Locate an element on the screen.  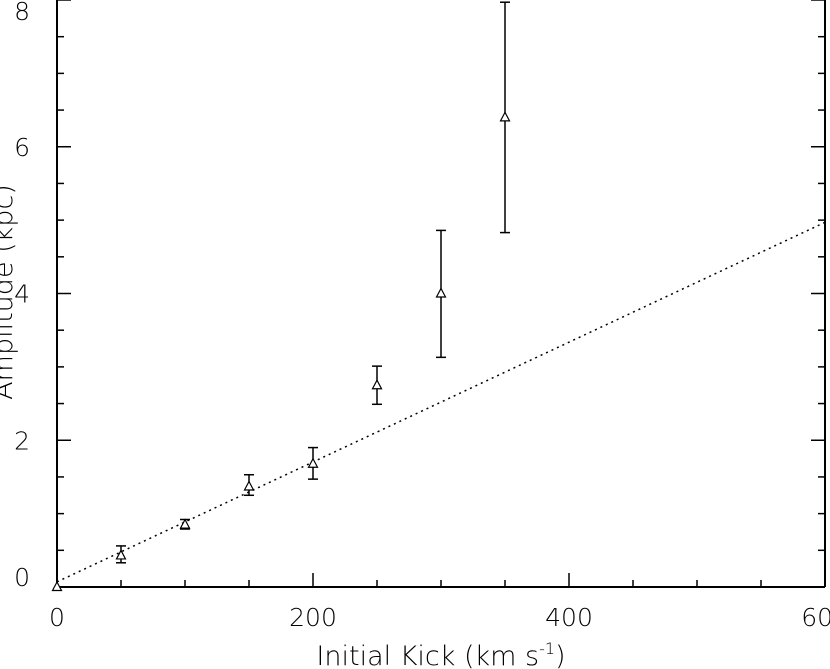
y-tick-label: 4 is located at coordinates (22, 294).